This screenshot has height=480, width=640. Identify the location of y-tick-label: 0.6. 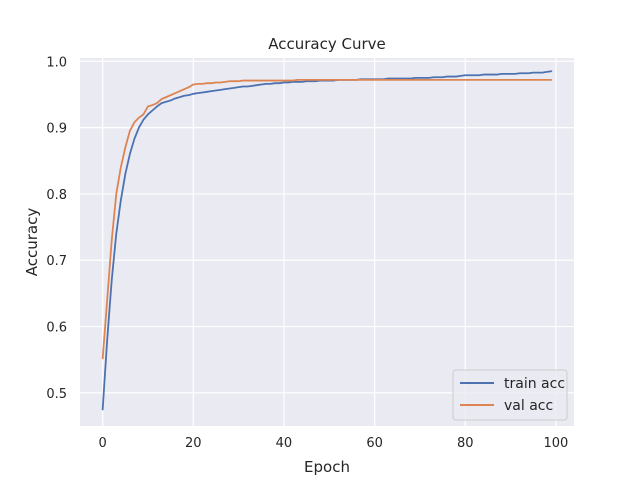
(56, 328).